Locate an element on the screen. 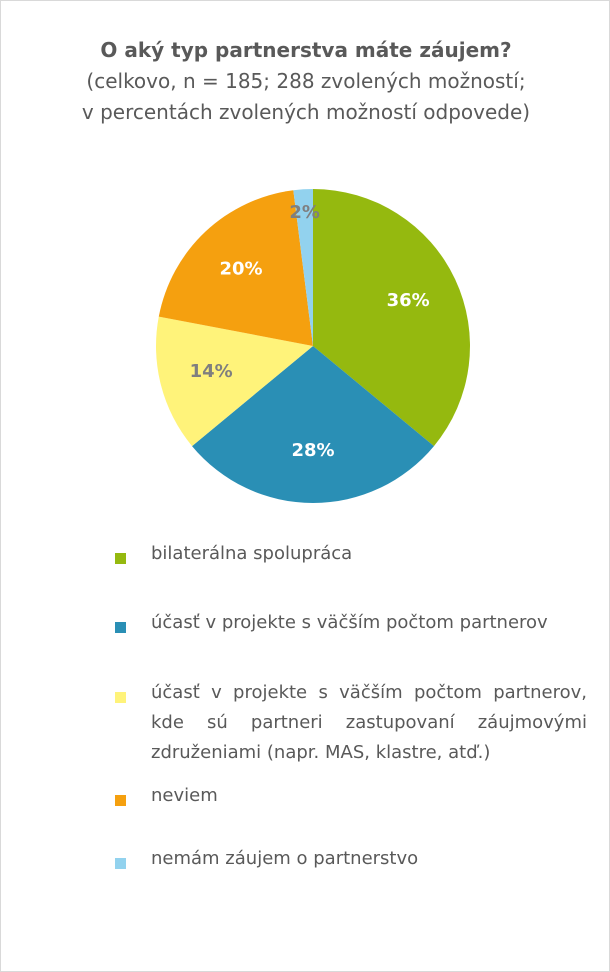 This screenshot has width=610, height=972. chart-title: O aký typ partnerstva máte záujem? is located at coordinates (306, 50).